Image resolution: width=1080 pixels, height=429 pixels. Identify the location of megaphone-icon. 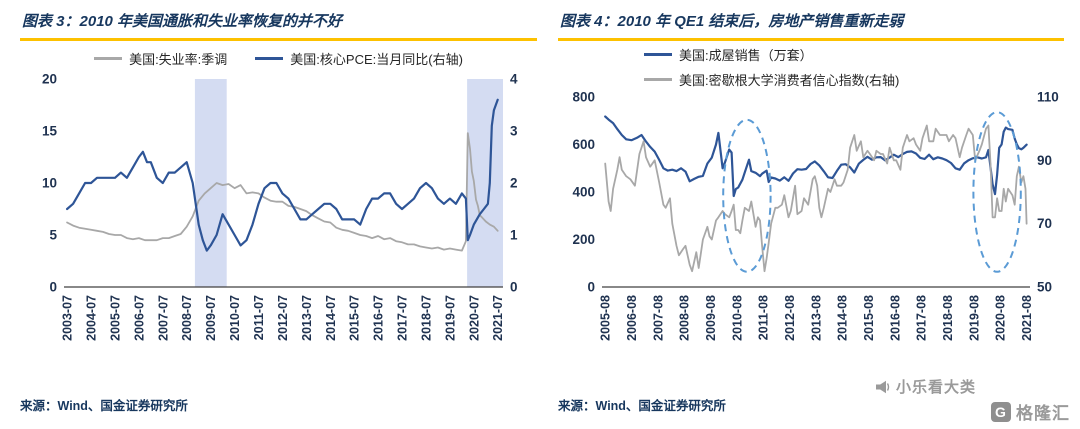
(882, 386).